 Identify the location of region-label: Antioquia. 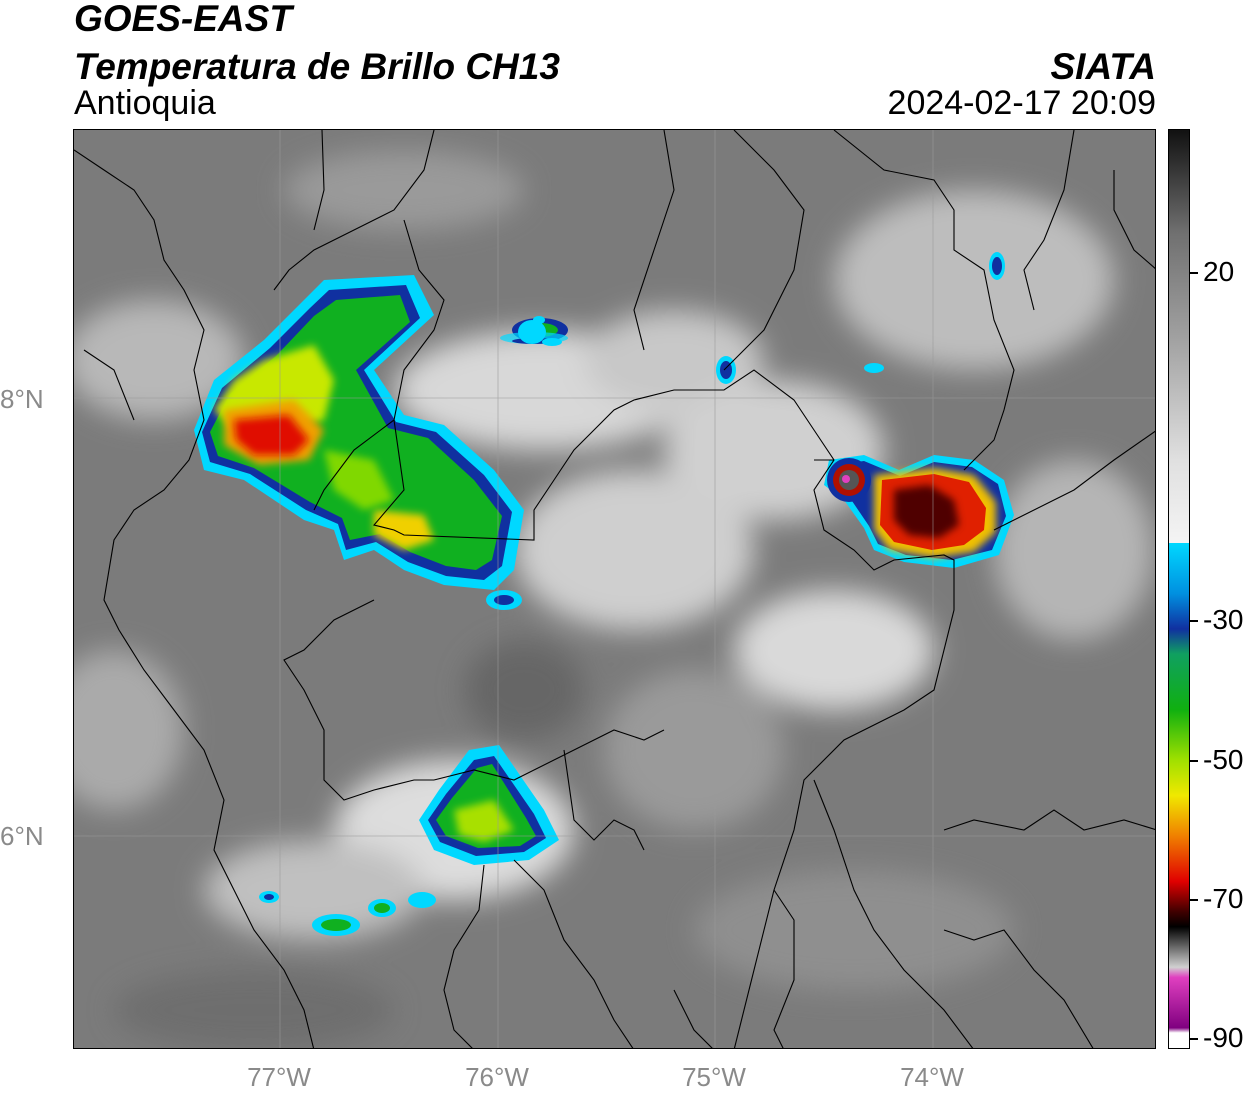
(145, 103).